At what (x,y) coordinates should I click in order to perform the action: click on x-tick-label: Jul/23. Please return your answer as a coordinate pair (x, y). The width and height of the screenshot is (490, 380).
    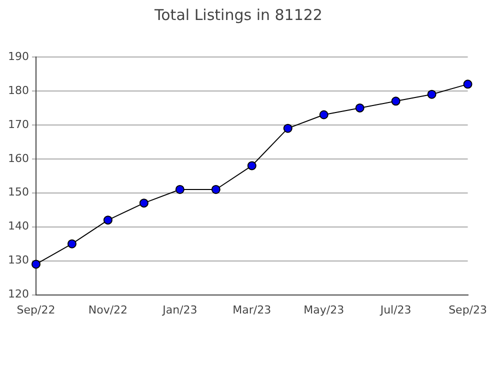
    Looking at the image, I should click on (395, 309).